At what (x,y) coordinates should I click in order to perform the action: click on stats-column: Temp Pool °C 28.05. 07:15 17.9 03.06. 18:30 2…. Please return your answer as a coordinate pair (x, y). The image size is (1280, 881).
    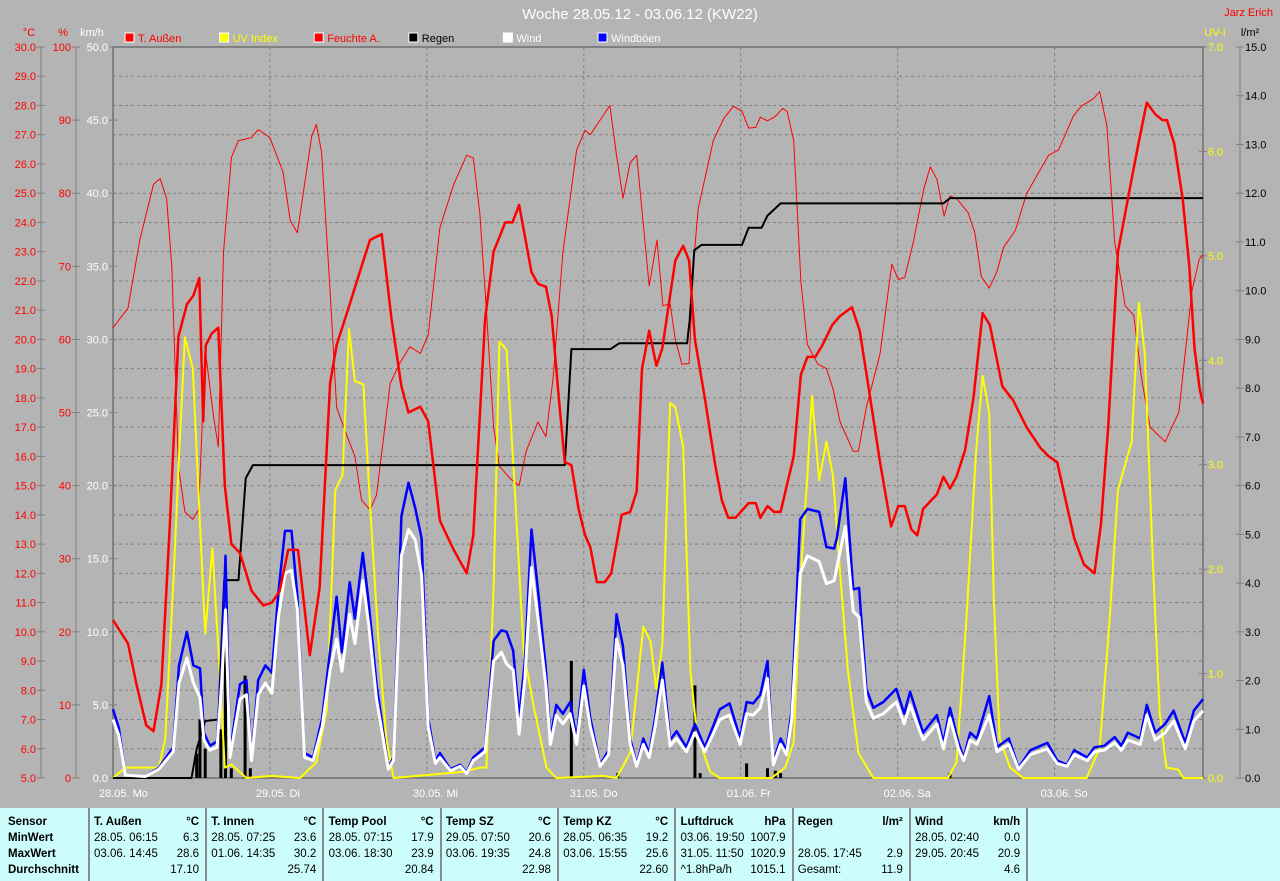
    Looking at the image, I should click on (383, 844).